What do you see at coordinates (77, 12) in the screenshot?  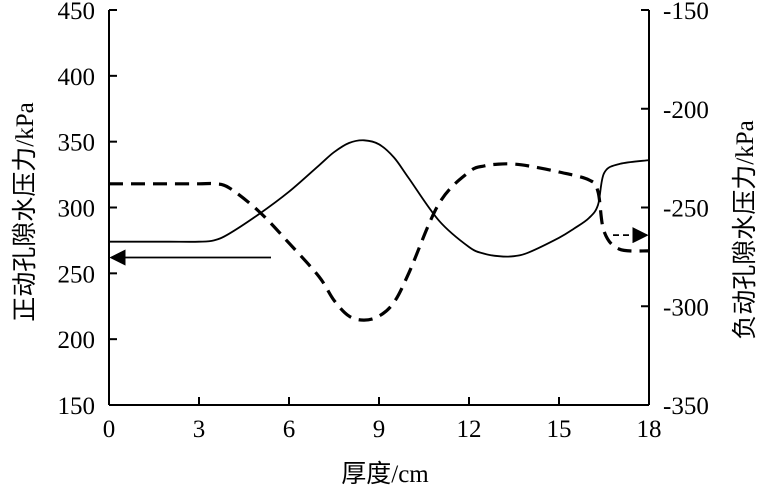 I see `left-tick-label: 450` at bounding box center [77, 12].